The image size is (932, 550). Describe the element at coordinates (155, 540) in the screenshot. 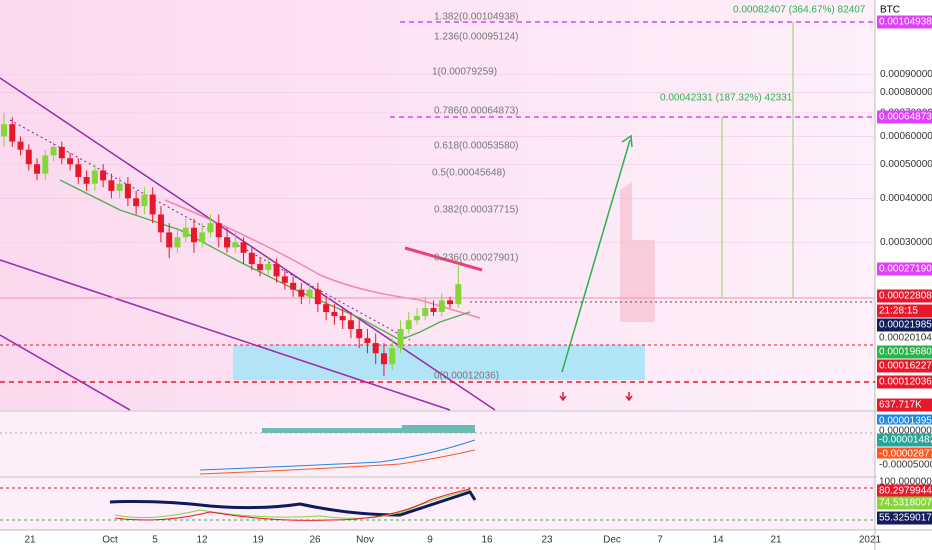

I see `x-tick-label: 5` at that location.